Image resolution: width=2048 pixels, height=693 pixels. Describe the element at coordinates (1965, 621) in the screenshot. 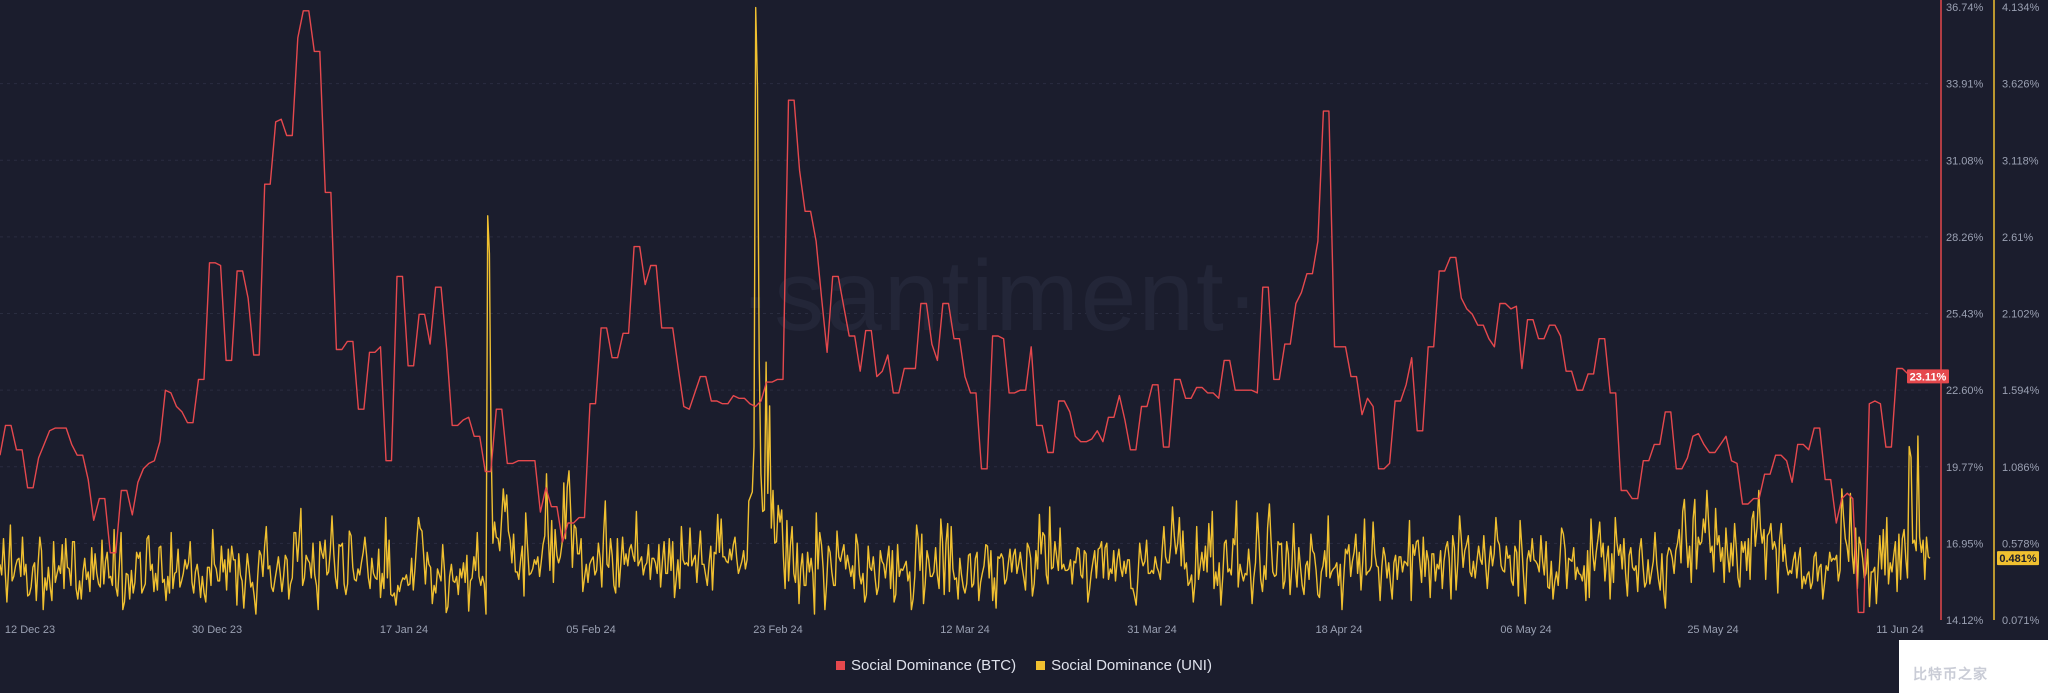

I see `btc-axis-tick-label: 14.12%` at that location.